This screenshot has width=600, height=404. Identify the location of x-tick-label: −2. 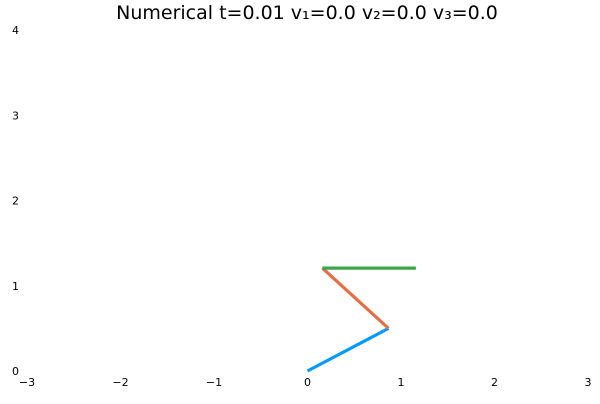
(120, 382).